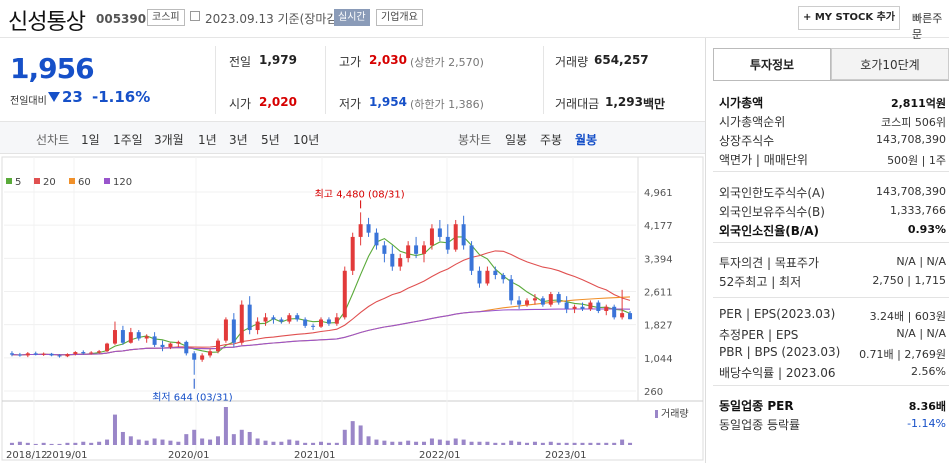 The image size is (949, 463). I want to click on amount-label: 거래대금, so click(577, 104).